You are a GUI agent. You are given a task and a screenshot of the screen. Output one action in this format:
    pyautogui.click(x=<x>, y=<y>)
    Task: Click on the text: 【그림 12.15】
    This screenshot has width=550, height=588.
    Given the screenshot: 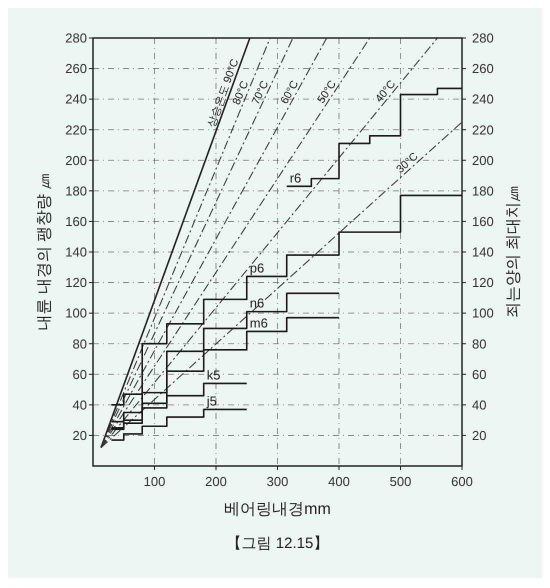 What is the action you would take?
    pyautogui.click(x=277, y=543)
    